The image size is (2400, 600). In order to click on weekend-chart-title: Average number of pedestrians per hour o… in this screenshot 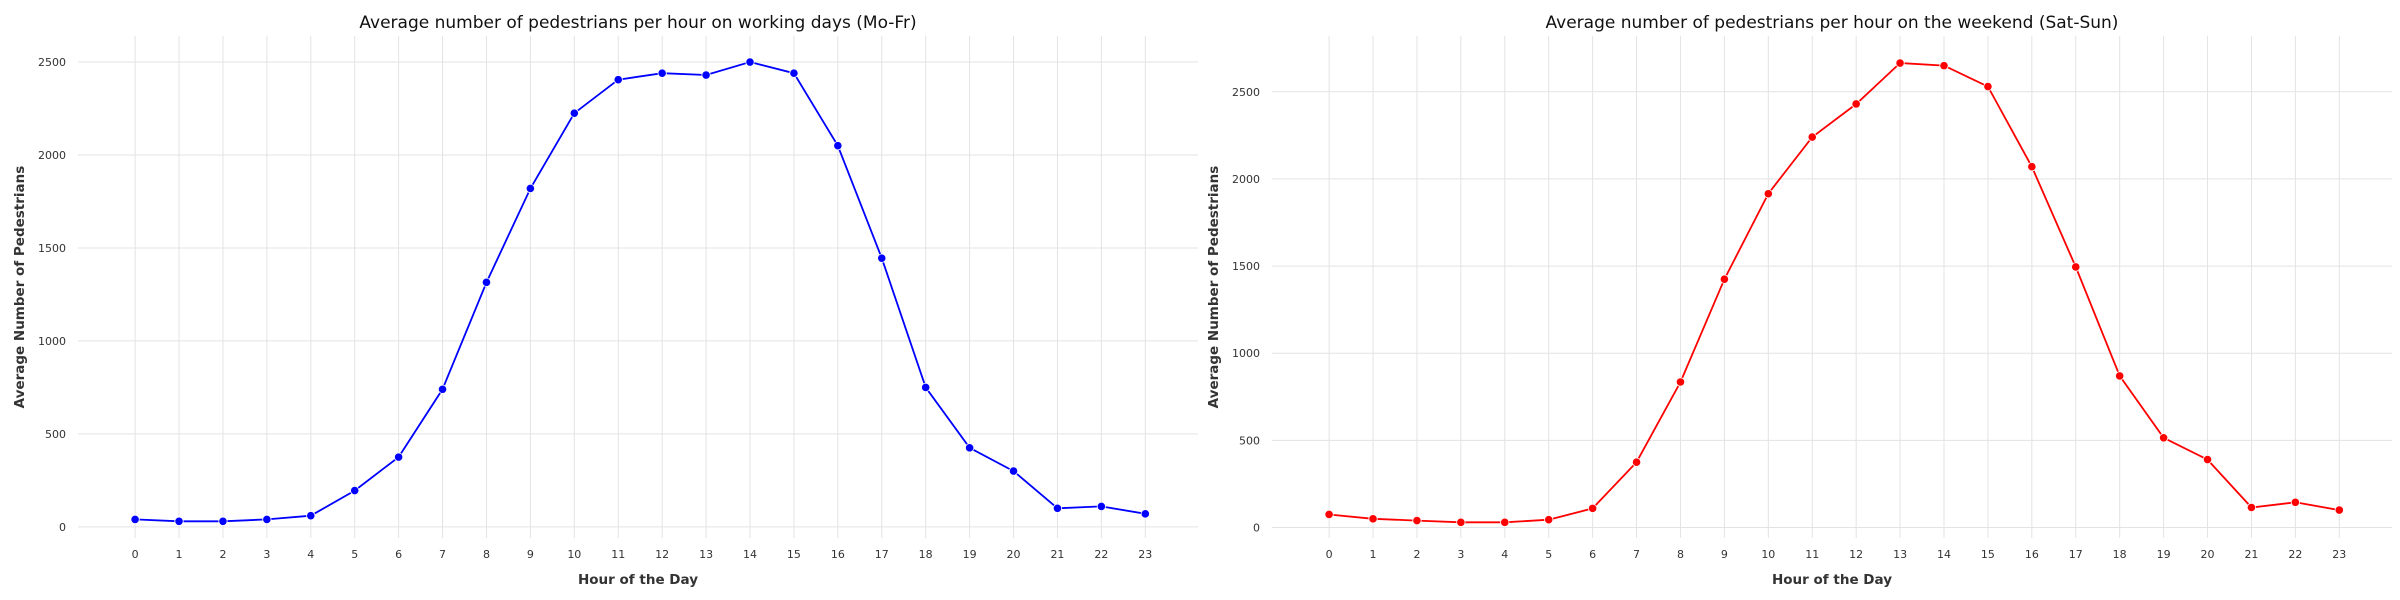, I will do `click(1832, 23)`.